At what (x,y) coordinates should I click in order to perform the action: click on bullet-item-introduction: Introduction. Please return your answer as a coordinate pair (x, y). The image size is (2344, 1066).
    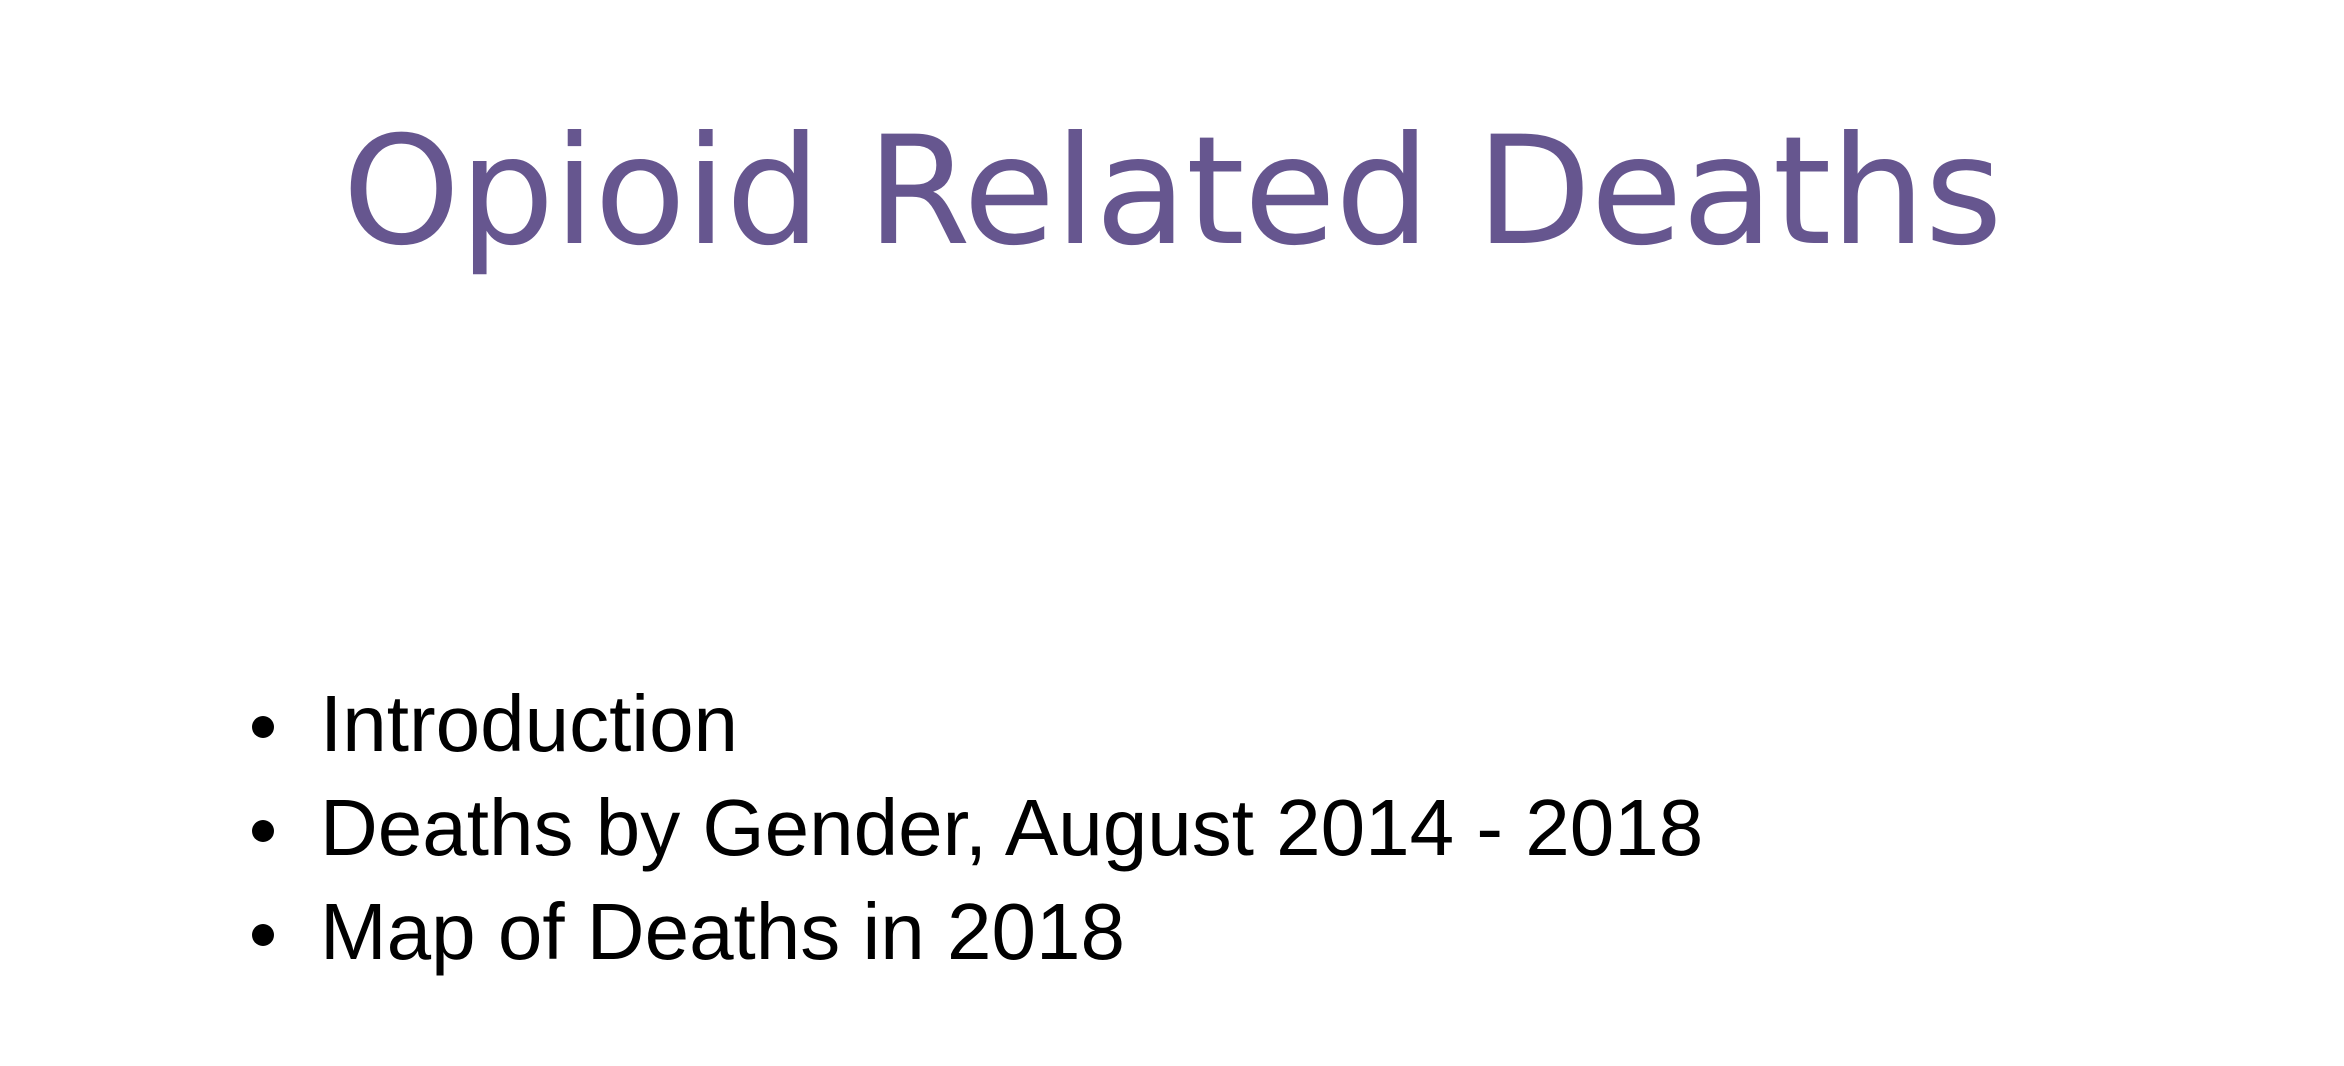
    Looking at the image, I should click on (975, 724).